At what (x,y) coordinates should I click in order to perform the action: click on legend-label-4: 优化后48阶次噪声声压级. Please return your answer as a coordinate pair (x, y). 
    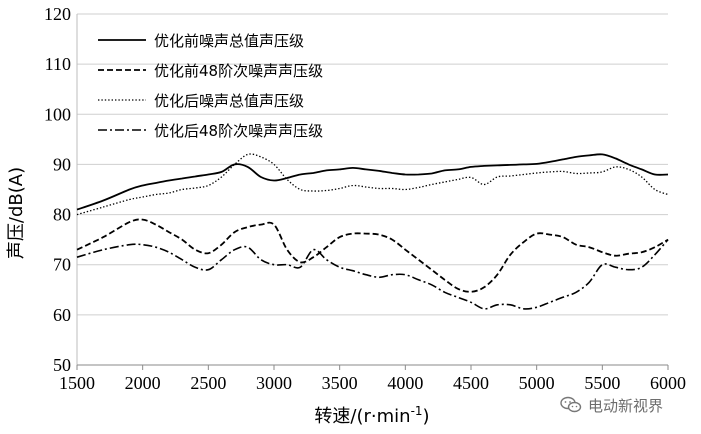
    Looking at the image, I should click on (238, 131).